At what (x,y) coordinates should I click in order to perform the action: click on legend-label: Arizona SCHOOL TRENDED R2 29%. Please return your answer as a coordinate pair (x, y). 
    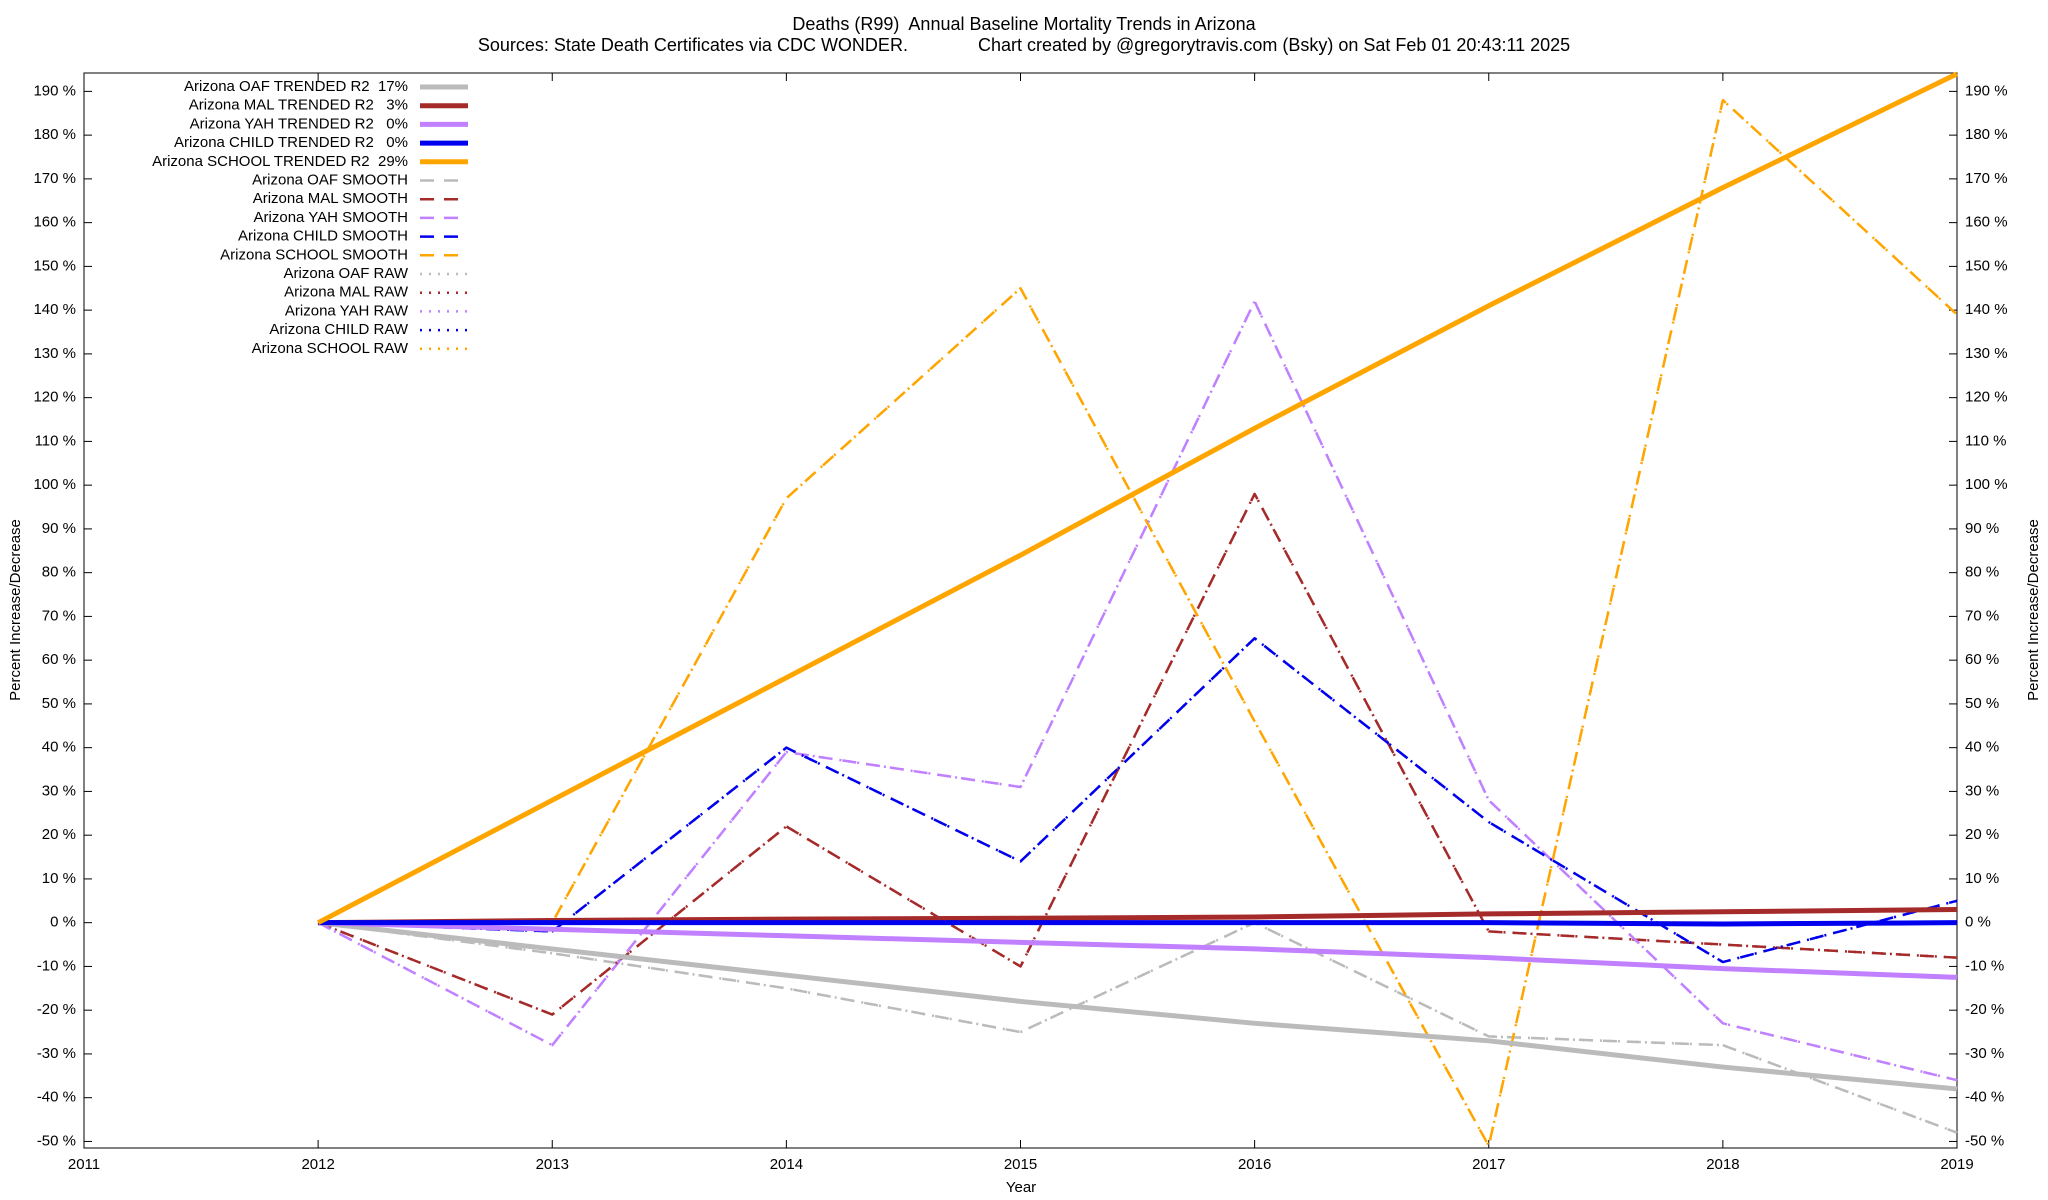
    Looking at the image, I should click on (280, 161).